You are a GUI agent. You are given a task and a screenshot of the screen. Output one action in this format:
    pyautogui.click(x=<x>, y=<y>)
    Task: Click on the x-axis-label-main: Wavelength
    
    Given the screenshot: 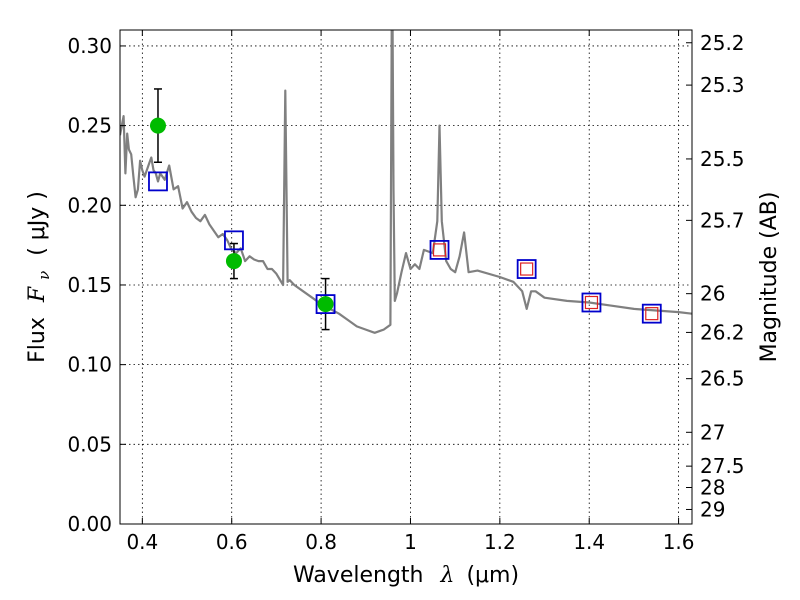 What is the action you would take?
    pyautogui.click(x=358, y=575)
    